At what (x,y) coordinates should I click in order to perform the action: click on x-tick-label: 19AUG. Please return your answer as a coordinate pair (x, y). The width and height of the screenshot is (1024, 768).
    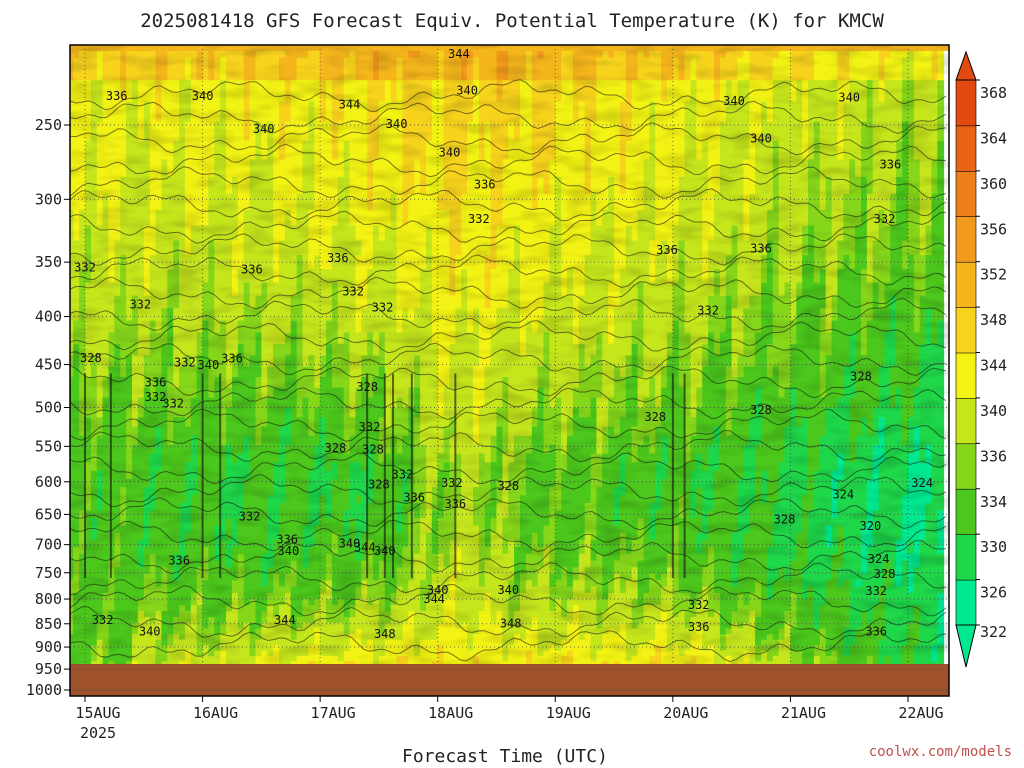
    Looking at the image, I should click on (568, 713).